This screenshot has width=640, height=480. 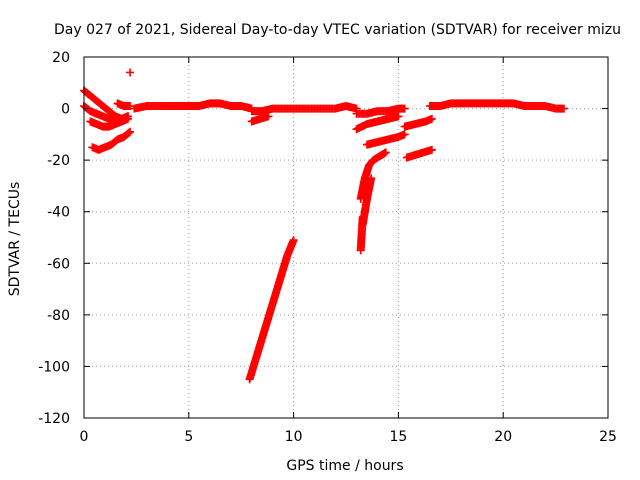 What do you see at coordinates (271, 310) in the screenshot?
I see `series-arc-j` at bounding box center [271, 310].